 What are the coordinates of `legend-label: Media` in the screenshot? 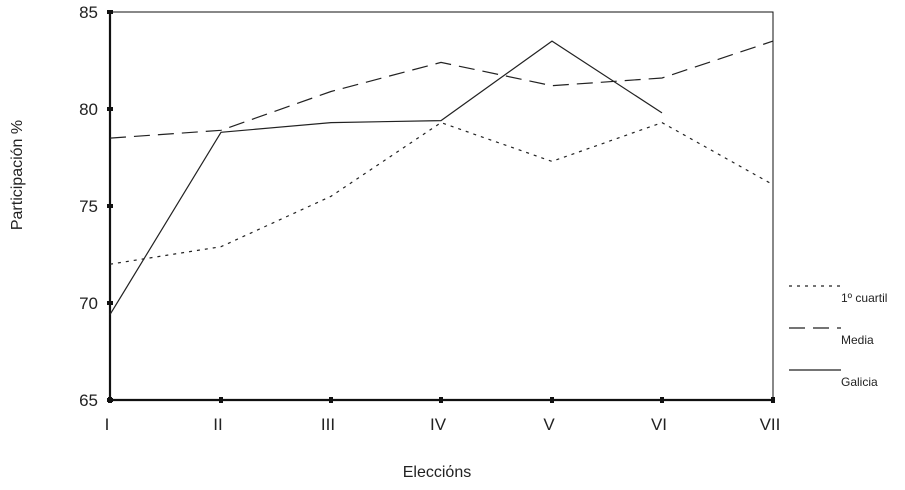 It's located at (857, 340).